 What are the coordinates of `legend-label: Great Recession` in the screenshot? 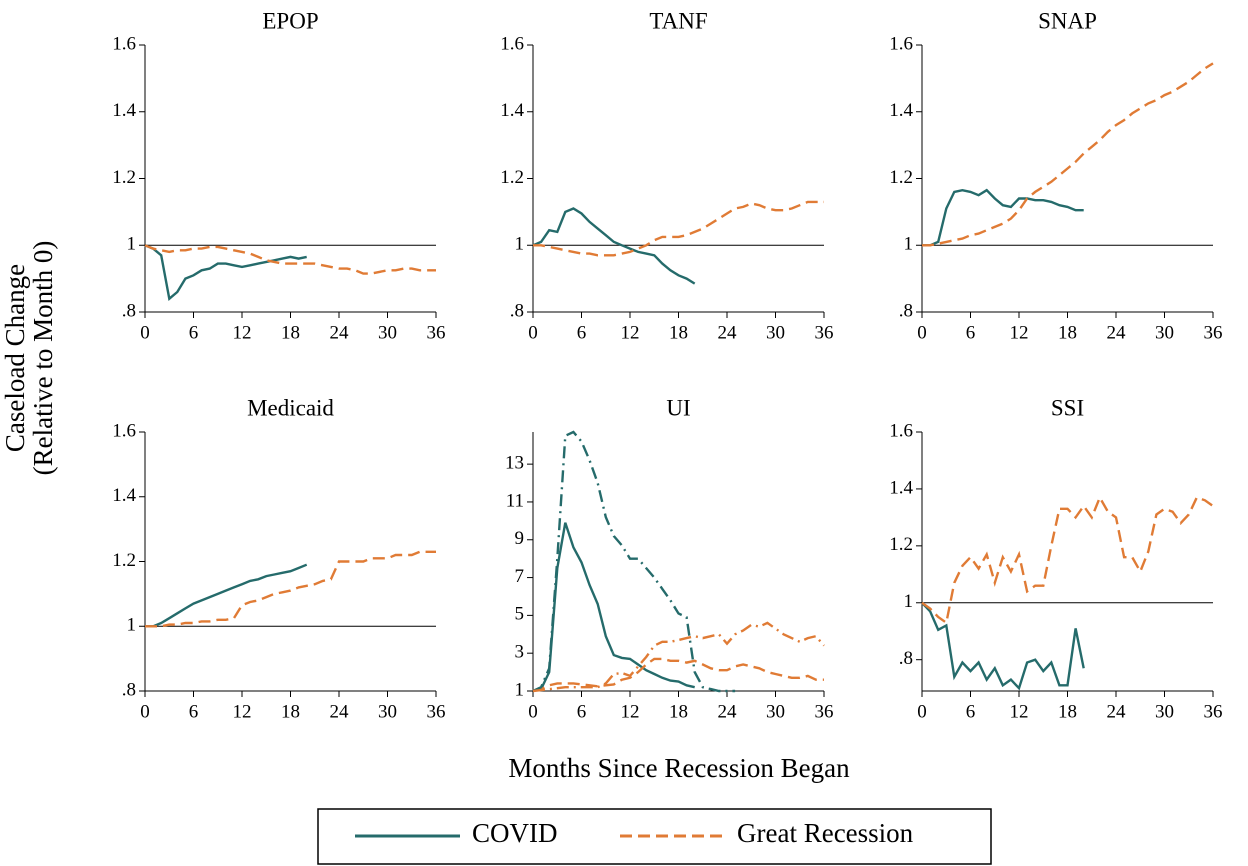 It's located at (825, 833).